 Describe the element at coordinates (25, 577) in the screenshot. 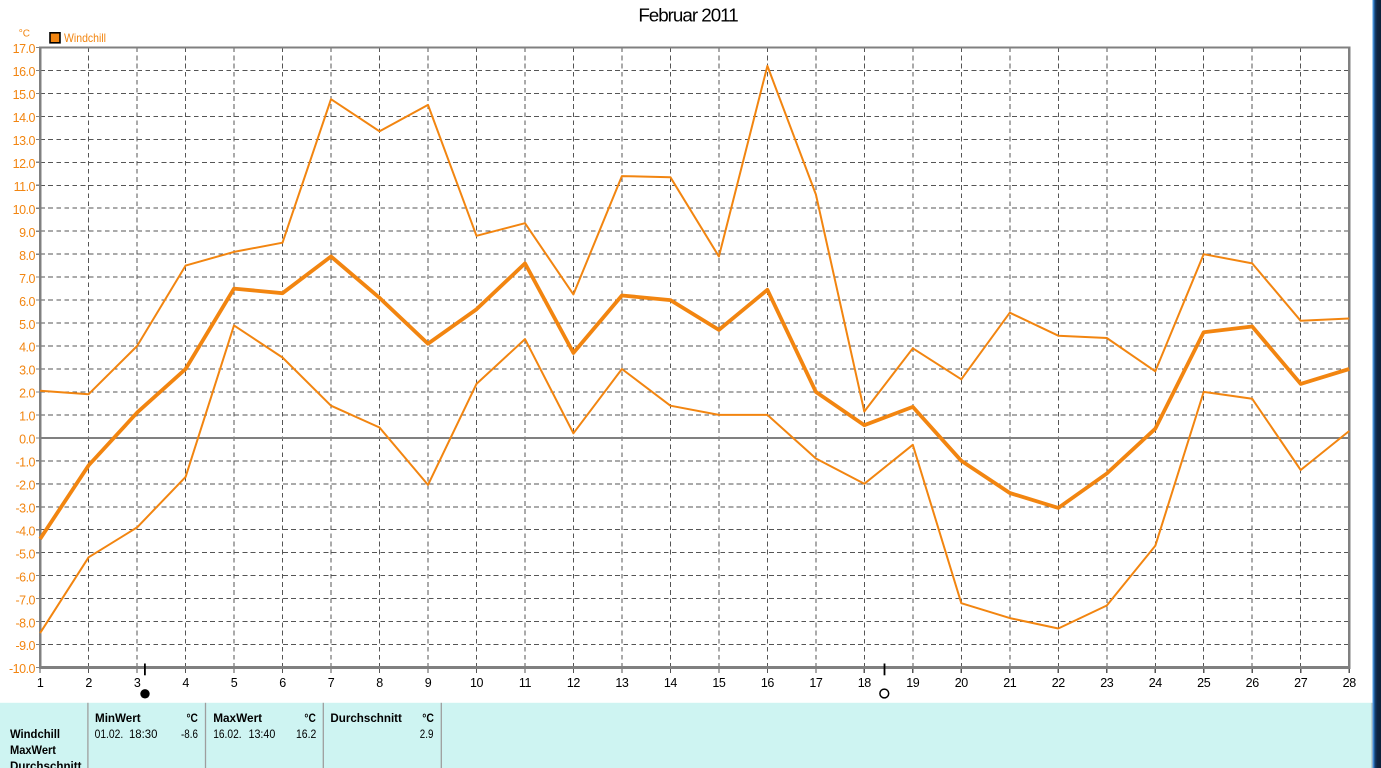

I see `svg-text: -6.0` at that location.